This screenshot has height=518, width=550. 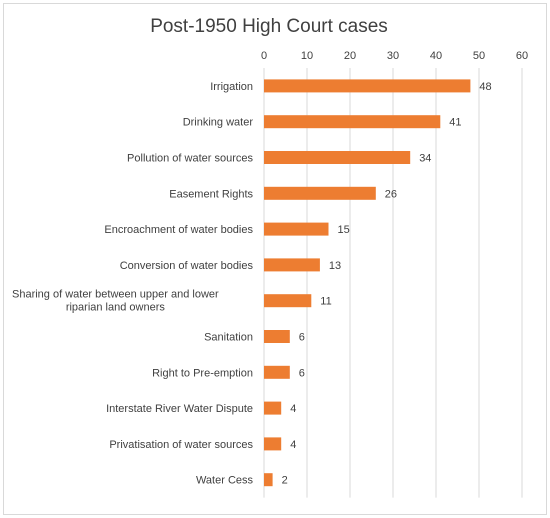 What do you see at coordinates (350, 56) in the screenshot?
I see `x-tick-label: 20` at bounding box center [350, 56].